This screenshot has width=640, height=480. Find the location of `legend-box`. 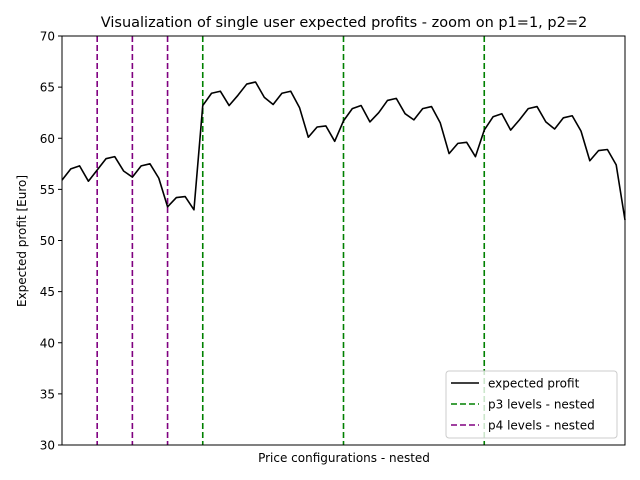

legend-box is located at coordinates (531, 404).